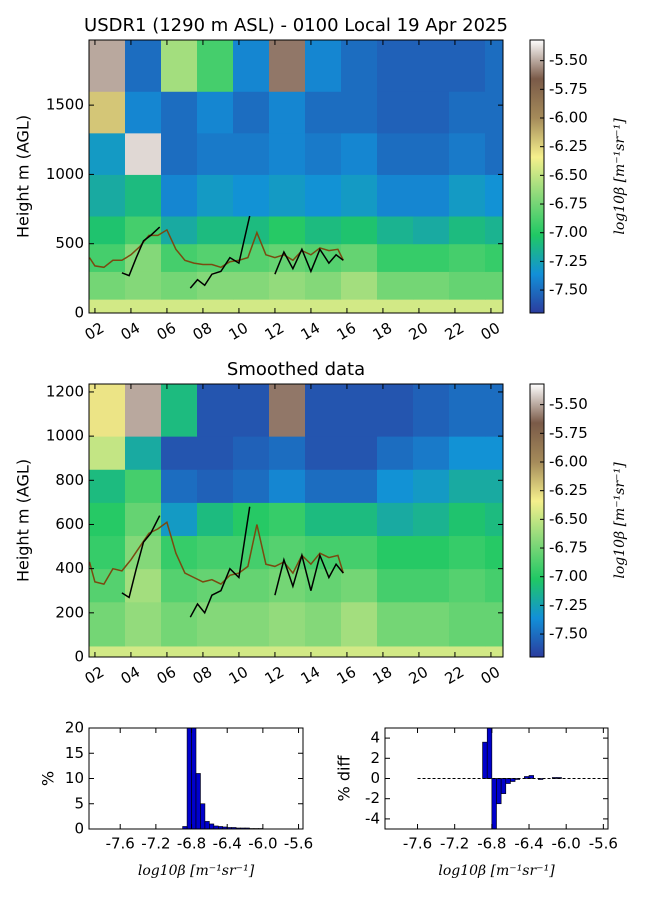  Describe the element at coordinates (69, 612) in the screenshot. I see `y-tick-label: 200` at that location.